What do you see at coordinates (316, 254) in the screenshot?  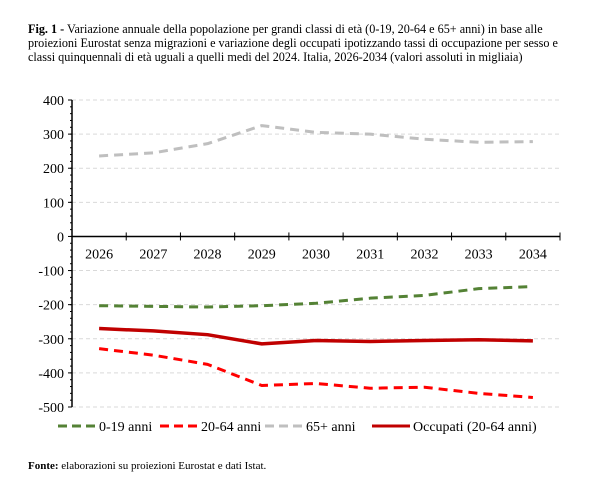 I see `x-tick-label: 2030` at bounding box center [316, 254].